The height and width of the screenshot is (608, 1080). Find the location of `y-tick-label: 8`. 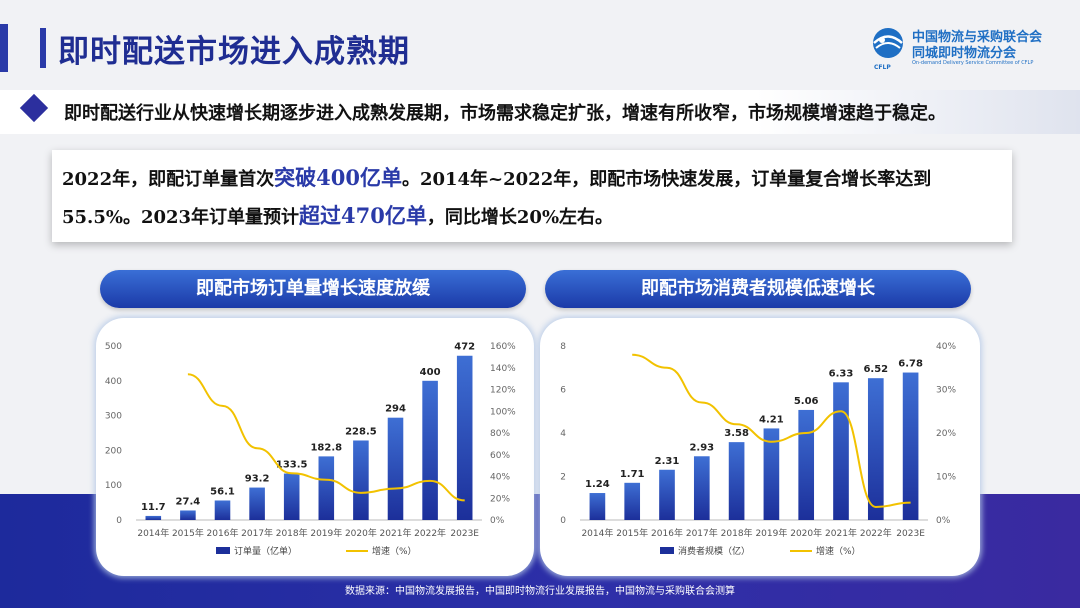

y-tick-label: 8 is located at coordinates (563, 347).